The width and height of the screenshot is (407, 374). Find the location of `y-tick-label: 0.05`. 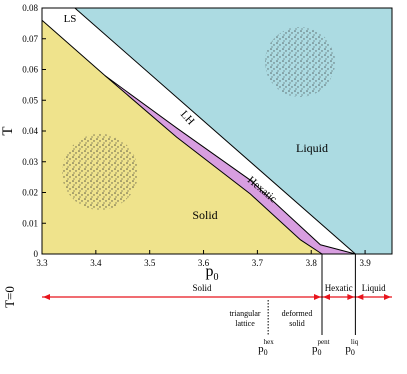

y-tick-label: 0.05 is located at coordinates (30, 100).